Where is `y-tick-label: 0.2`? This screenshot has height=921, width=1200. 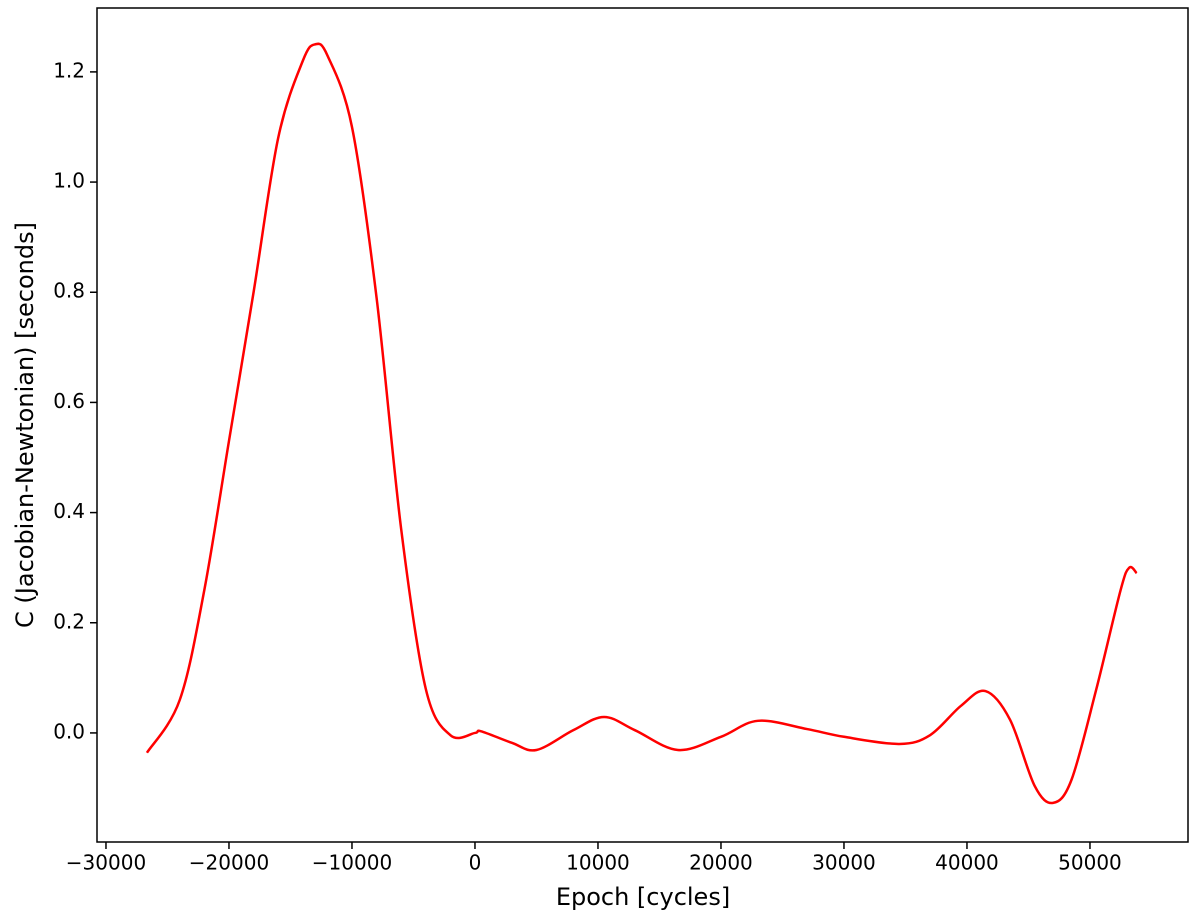
y-tick-label: 0.2 is located at coordinates (69, 621).